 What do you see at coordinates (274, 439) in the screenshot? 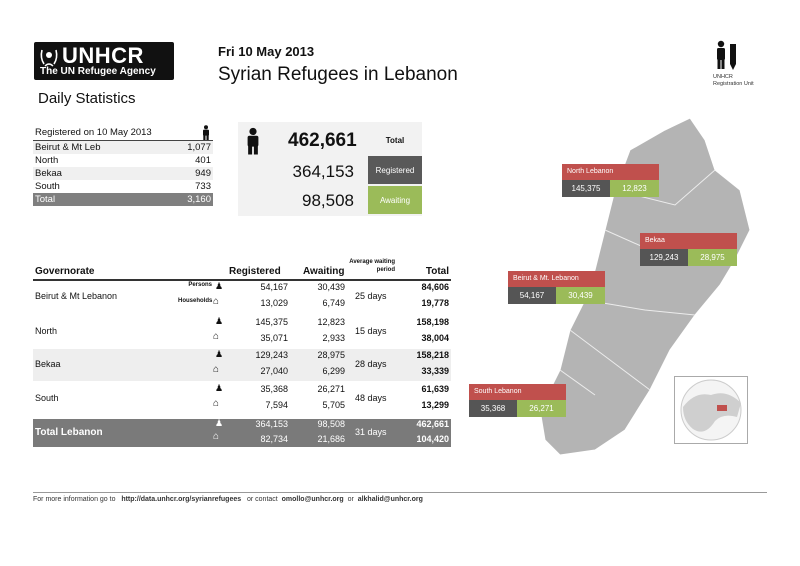
I see `households-registered: 82,734` at bounding box center [274, 439].